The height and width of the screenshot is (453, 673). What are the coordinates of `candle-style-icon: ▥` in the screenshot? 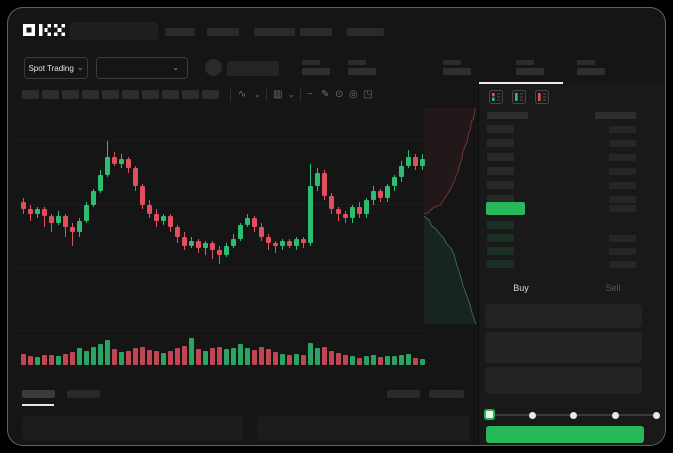 It's located at (278, 94).